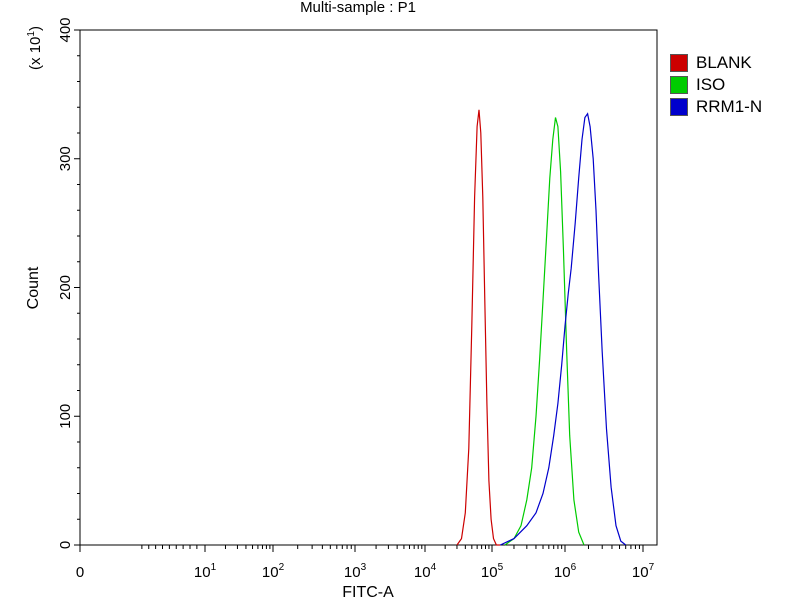 The height and width of the screenshot is (600, 800). Describe the element at coordinates (679, 107) in the screenshot. I see `legend-swatch-rrm1-n` at that location.